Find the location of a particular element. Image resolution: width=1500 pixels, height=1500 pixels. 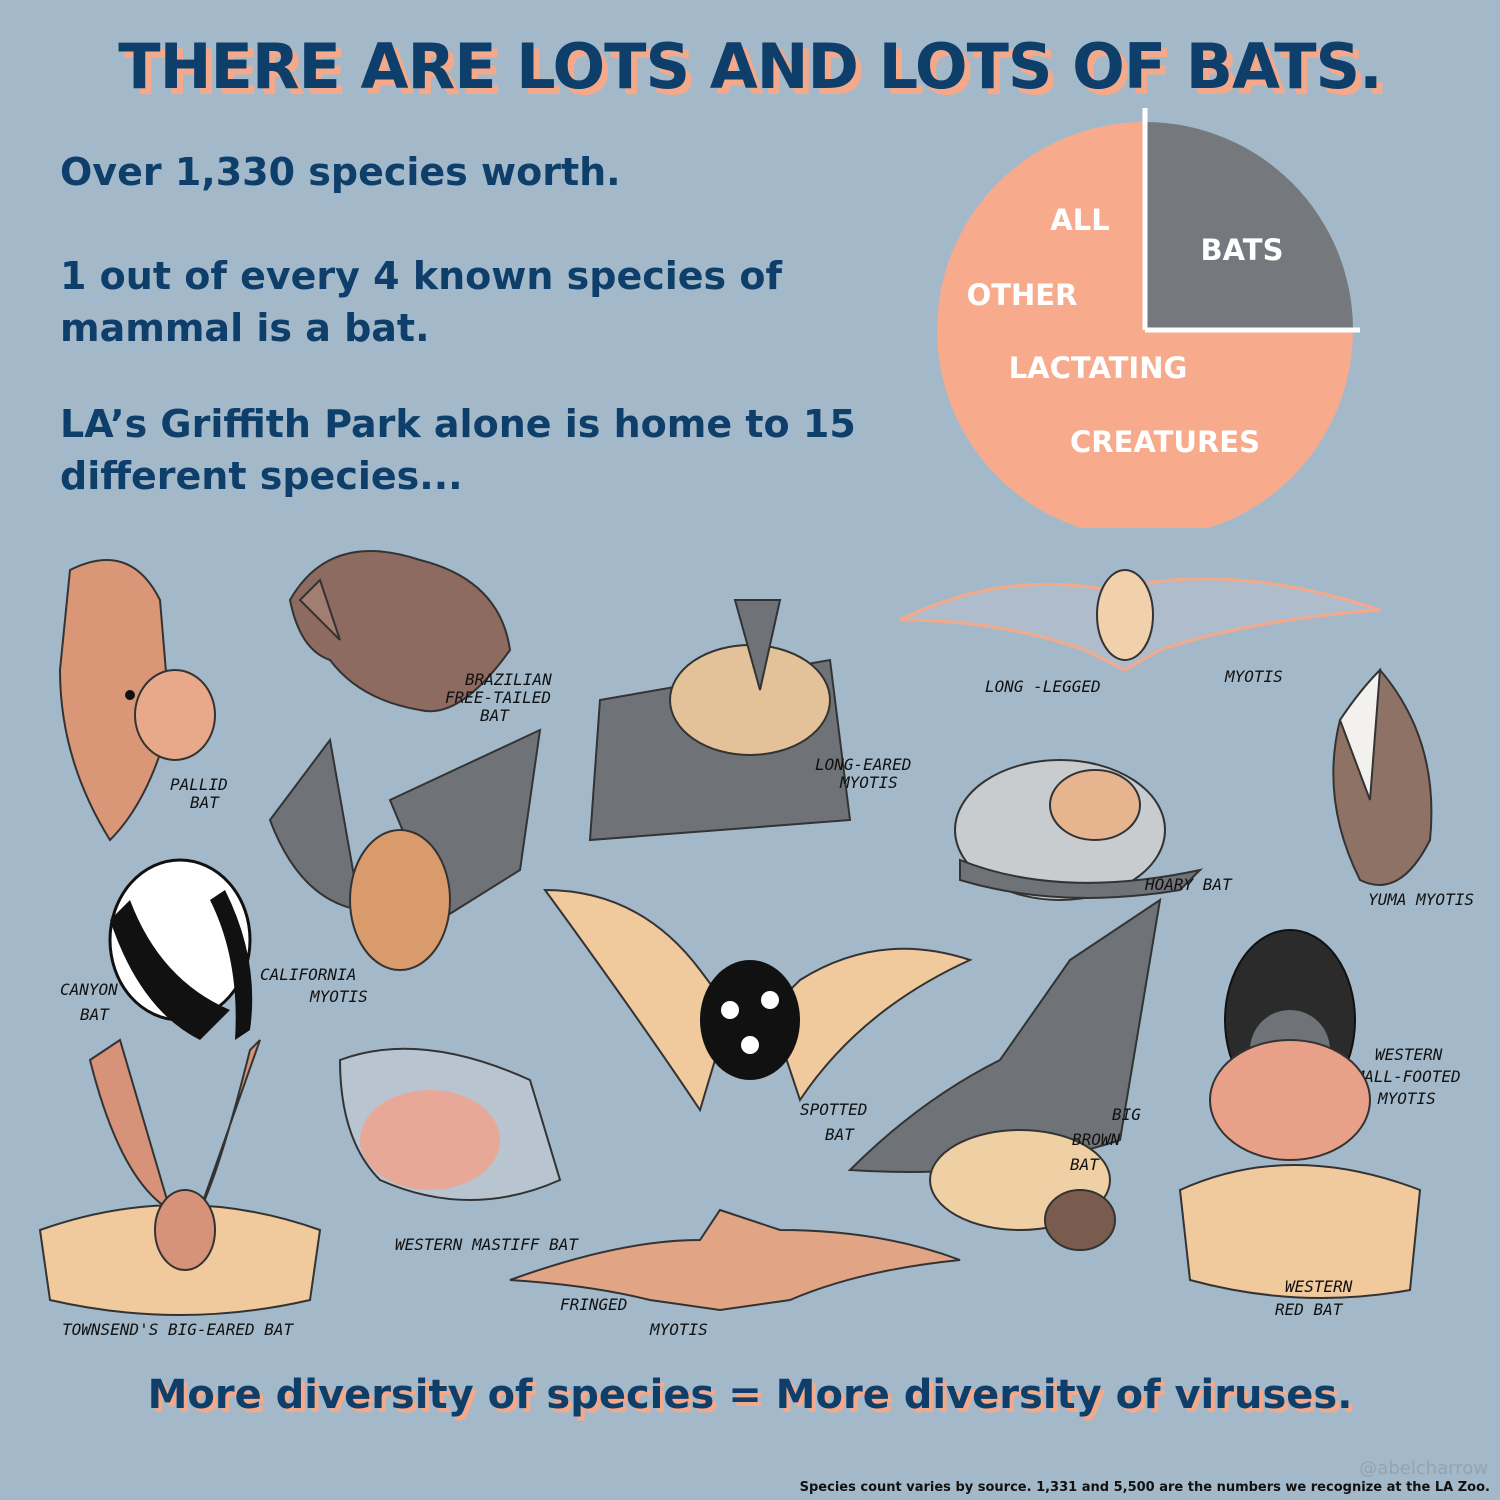

label-hoary: HOARY BAT is located at coordinates (1188, 884).